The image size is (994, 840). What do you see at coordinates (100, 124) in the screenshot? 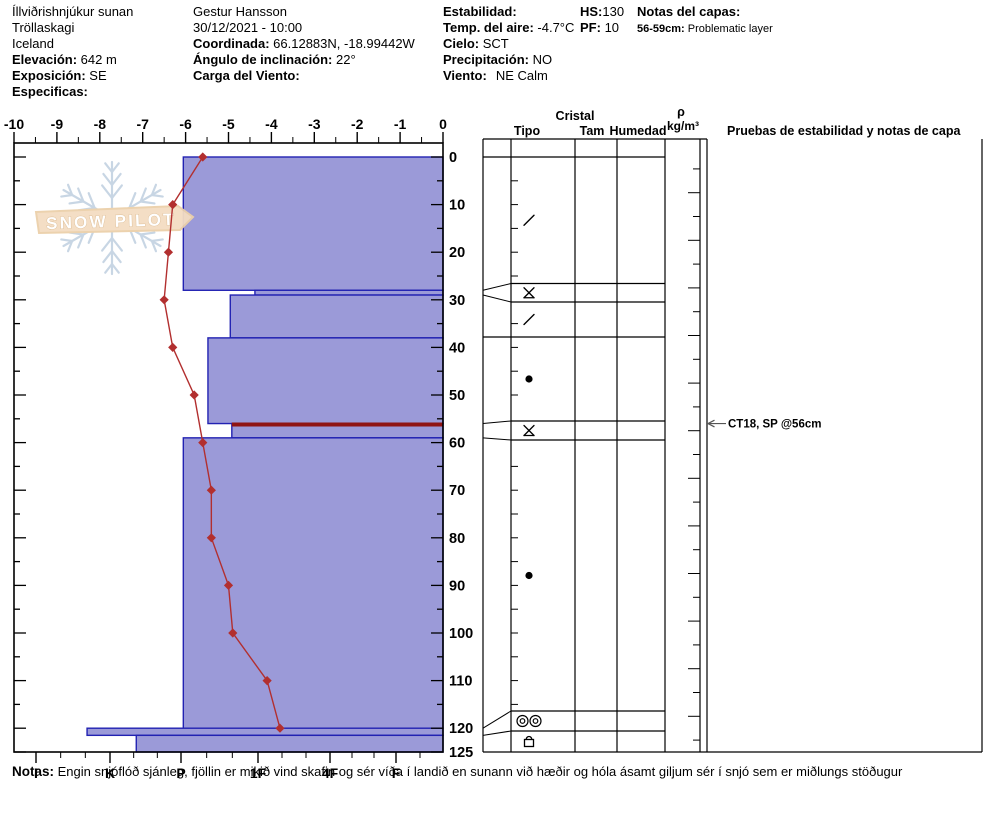
I see `temp-axis-label: -8` at bounding box center [100, 124].